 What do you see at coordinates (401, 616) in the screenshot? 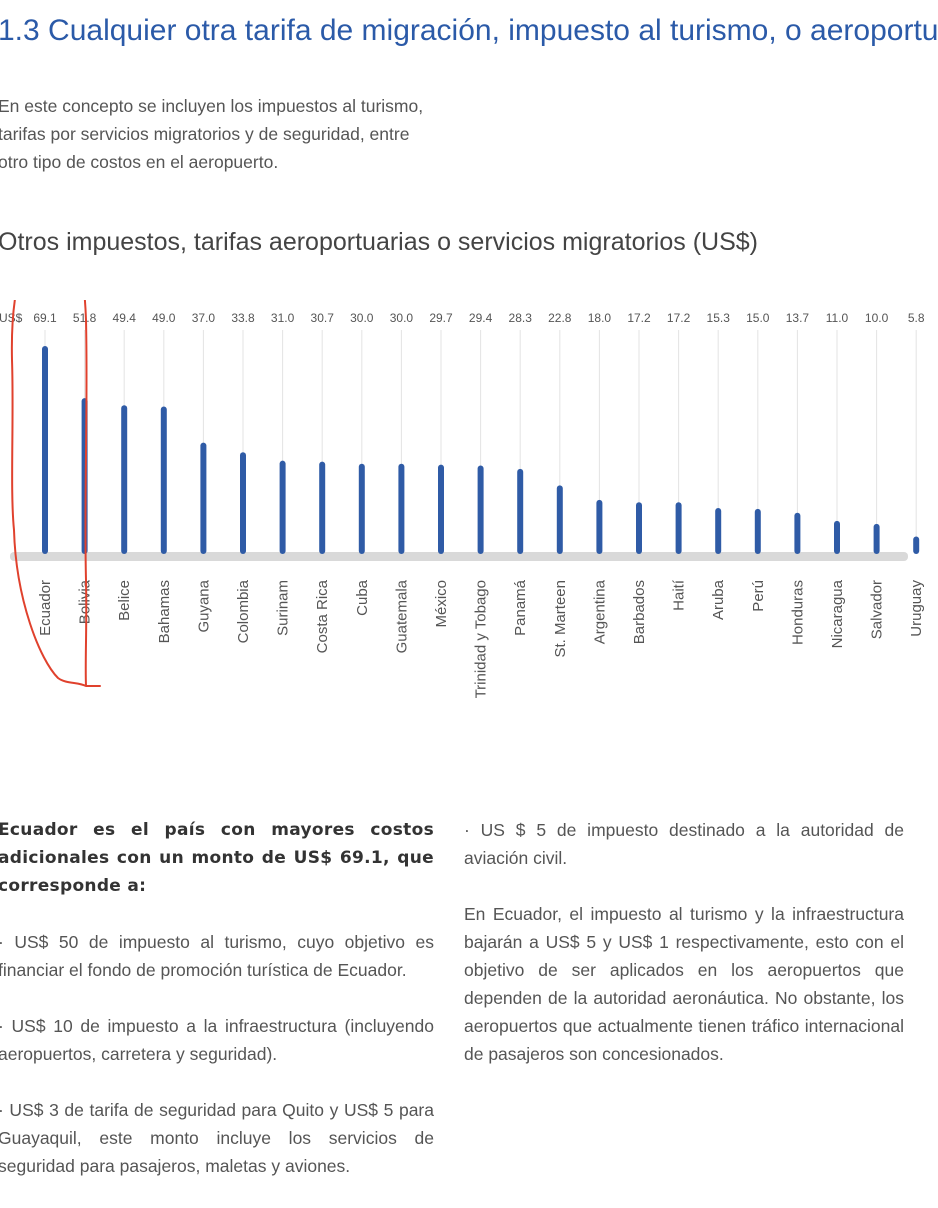
I see `category-label: Guatemala` at bounding box center [401, 616].